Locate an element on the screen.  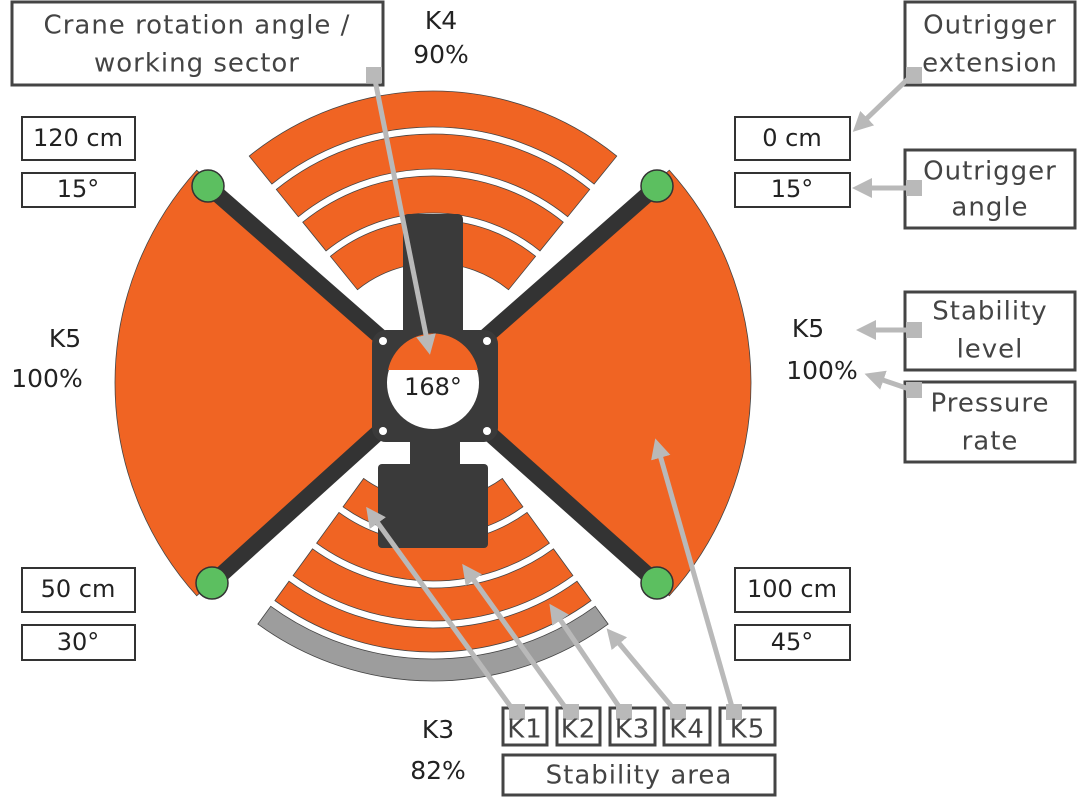
rotation-angle: 168° is located at coordinates (433, 387).